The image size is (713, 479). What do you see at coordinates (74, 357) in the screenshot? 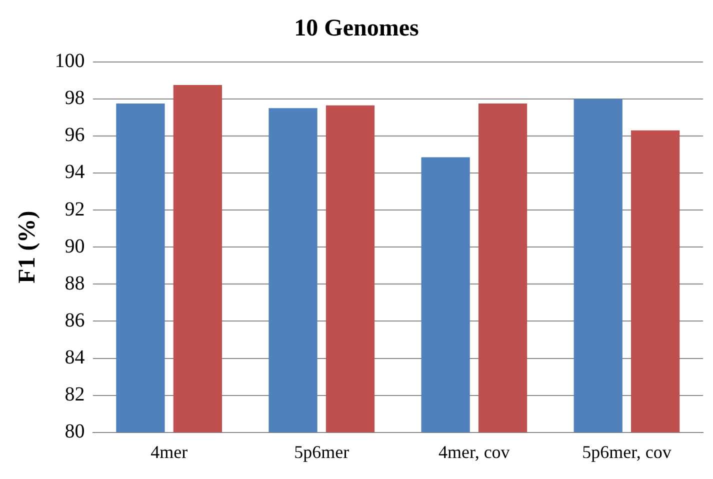
I see `y-tick-label: 84` at bounding box center [74, 357].